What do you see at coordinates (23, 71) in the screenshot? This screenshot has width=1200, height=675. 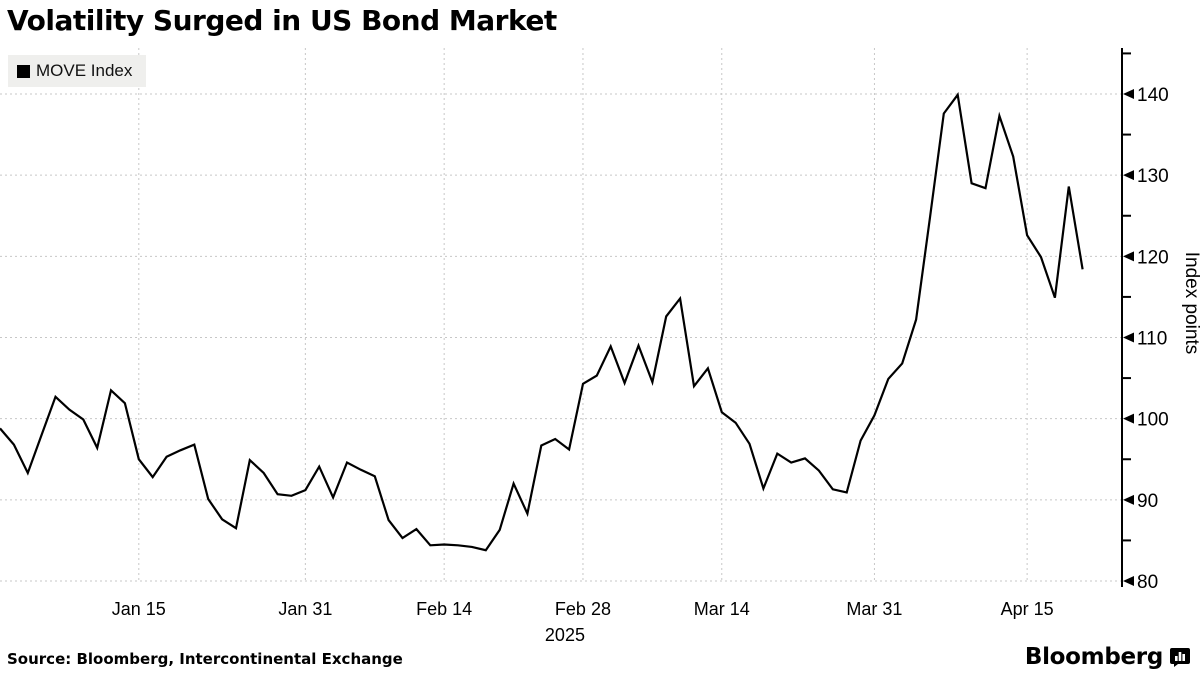 I see `legend-swatch-icon` at bounding box center [23, 71].